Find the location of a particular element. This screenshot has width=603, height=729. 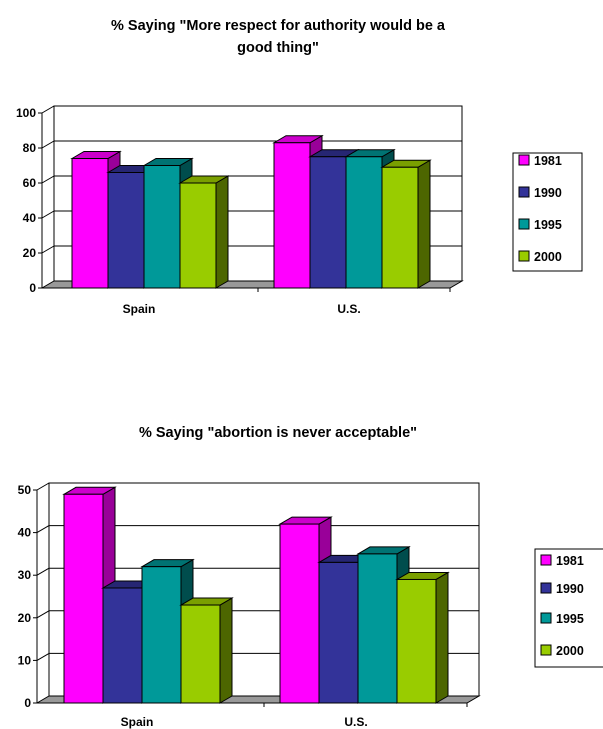

bar-spain-1995 is located at coordinates (167, 631).